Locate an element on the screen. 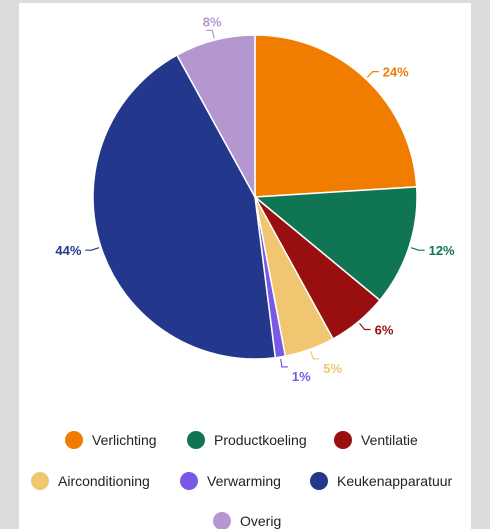 The image size is (490, 529). leader-line-verlichting is located at coordinates (372, 74).